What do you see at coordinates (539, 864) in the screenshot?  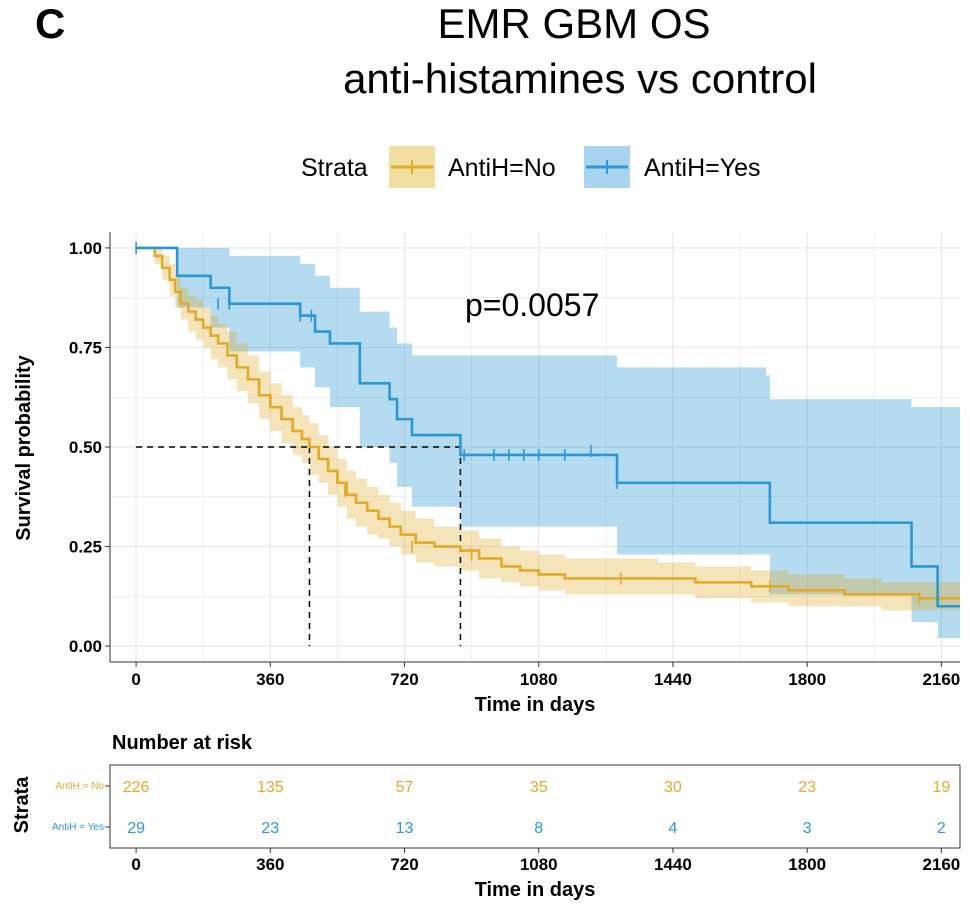 I see `risk-x-tick-label: 1080` at bounding box center [539, 864].